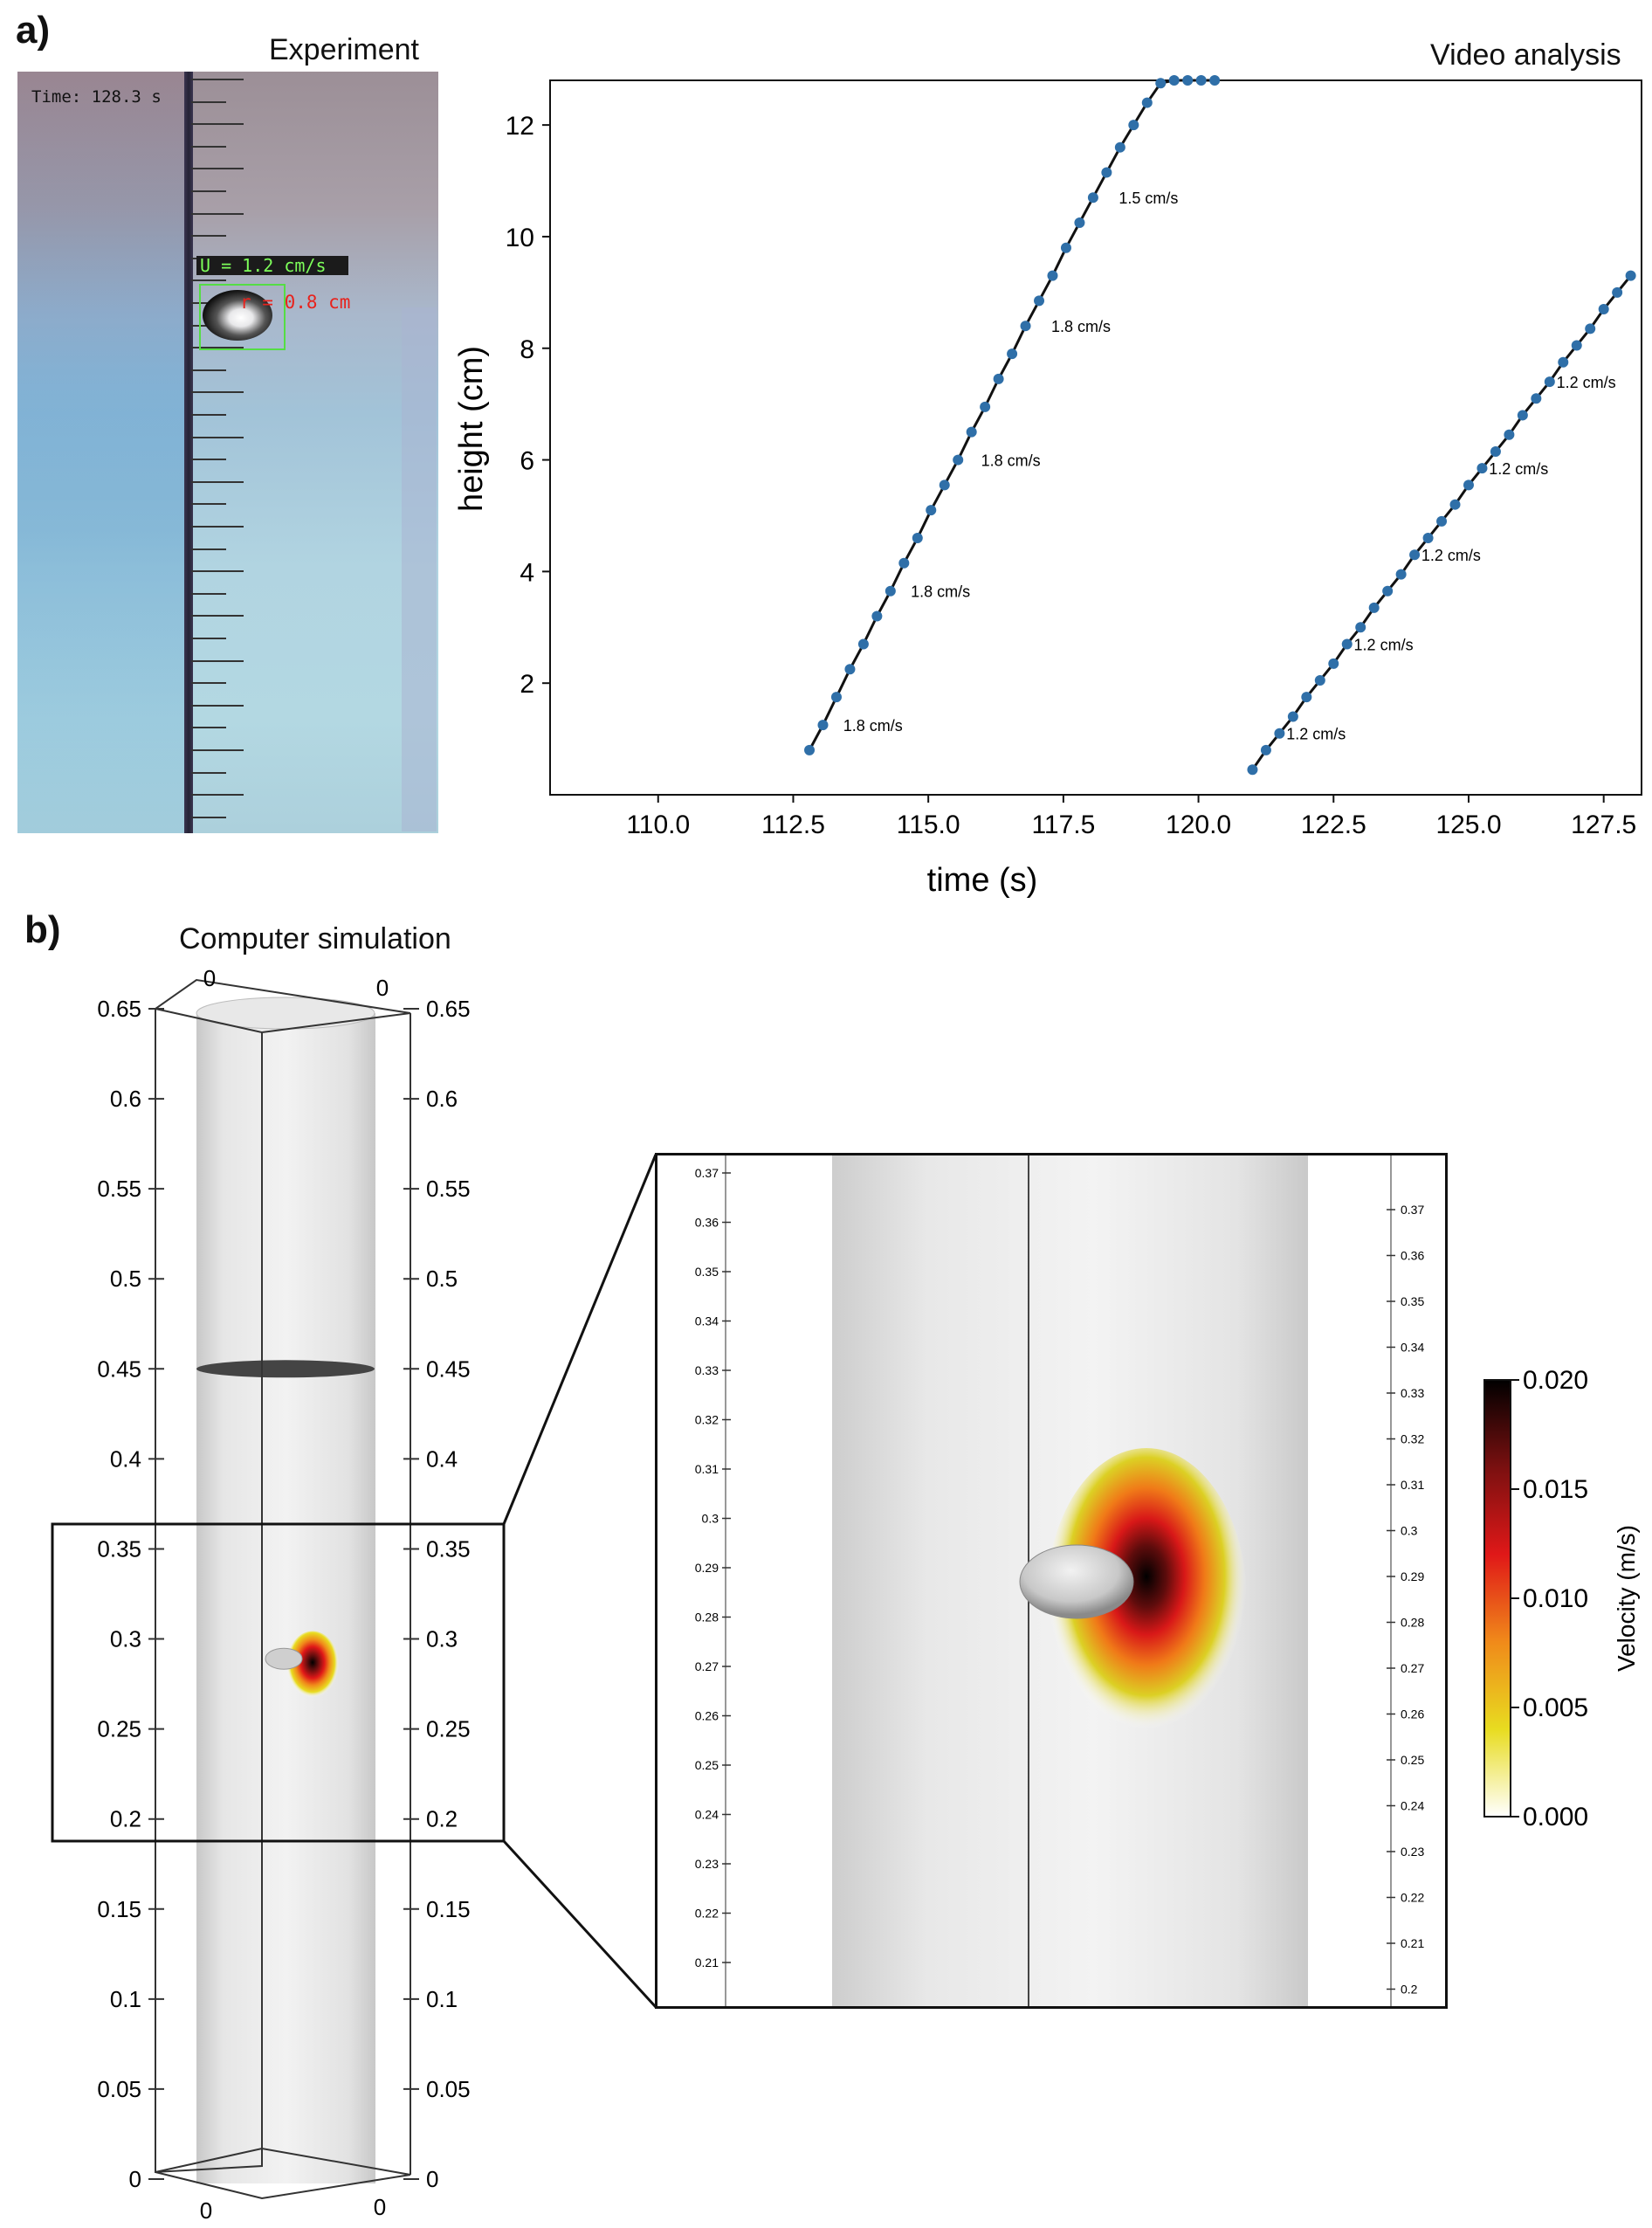  I want to click on bottom-tick-label: 0, so click(380, 2207).